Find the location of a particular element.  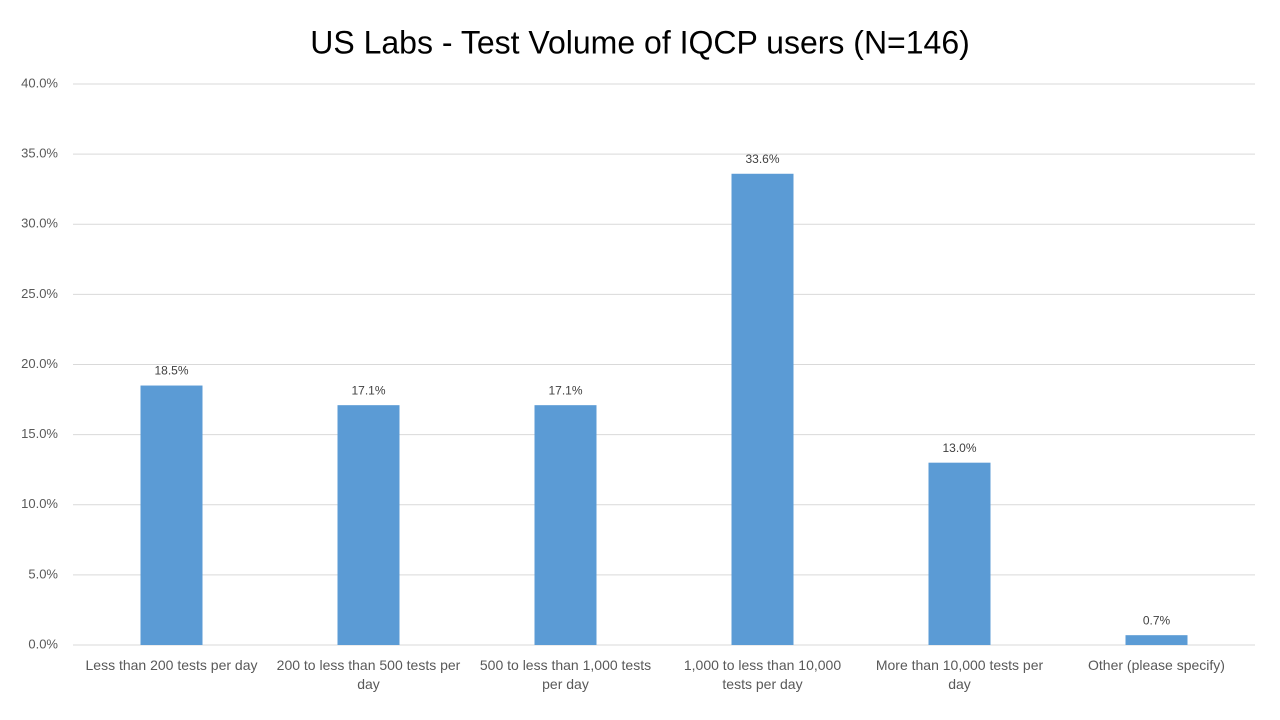

x-tick-label: 1,000 to less than 10,000 tests per day is located at coordinates (762, 674).